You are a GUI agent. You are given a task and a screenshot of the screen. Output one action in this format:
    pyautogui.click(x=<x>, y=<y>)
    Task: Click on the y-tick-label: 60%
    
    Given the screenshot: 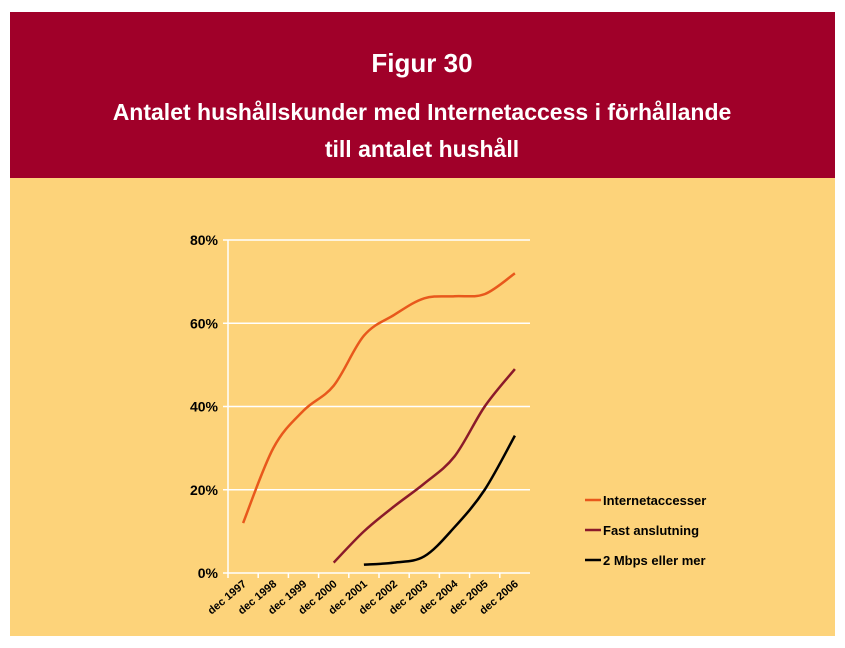 What is the action you would take?
    pyautogui.click(x=204, y=323)
    